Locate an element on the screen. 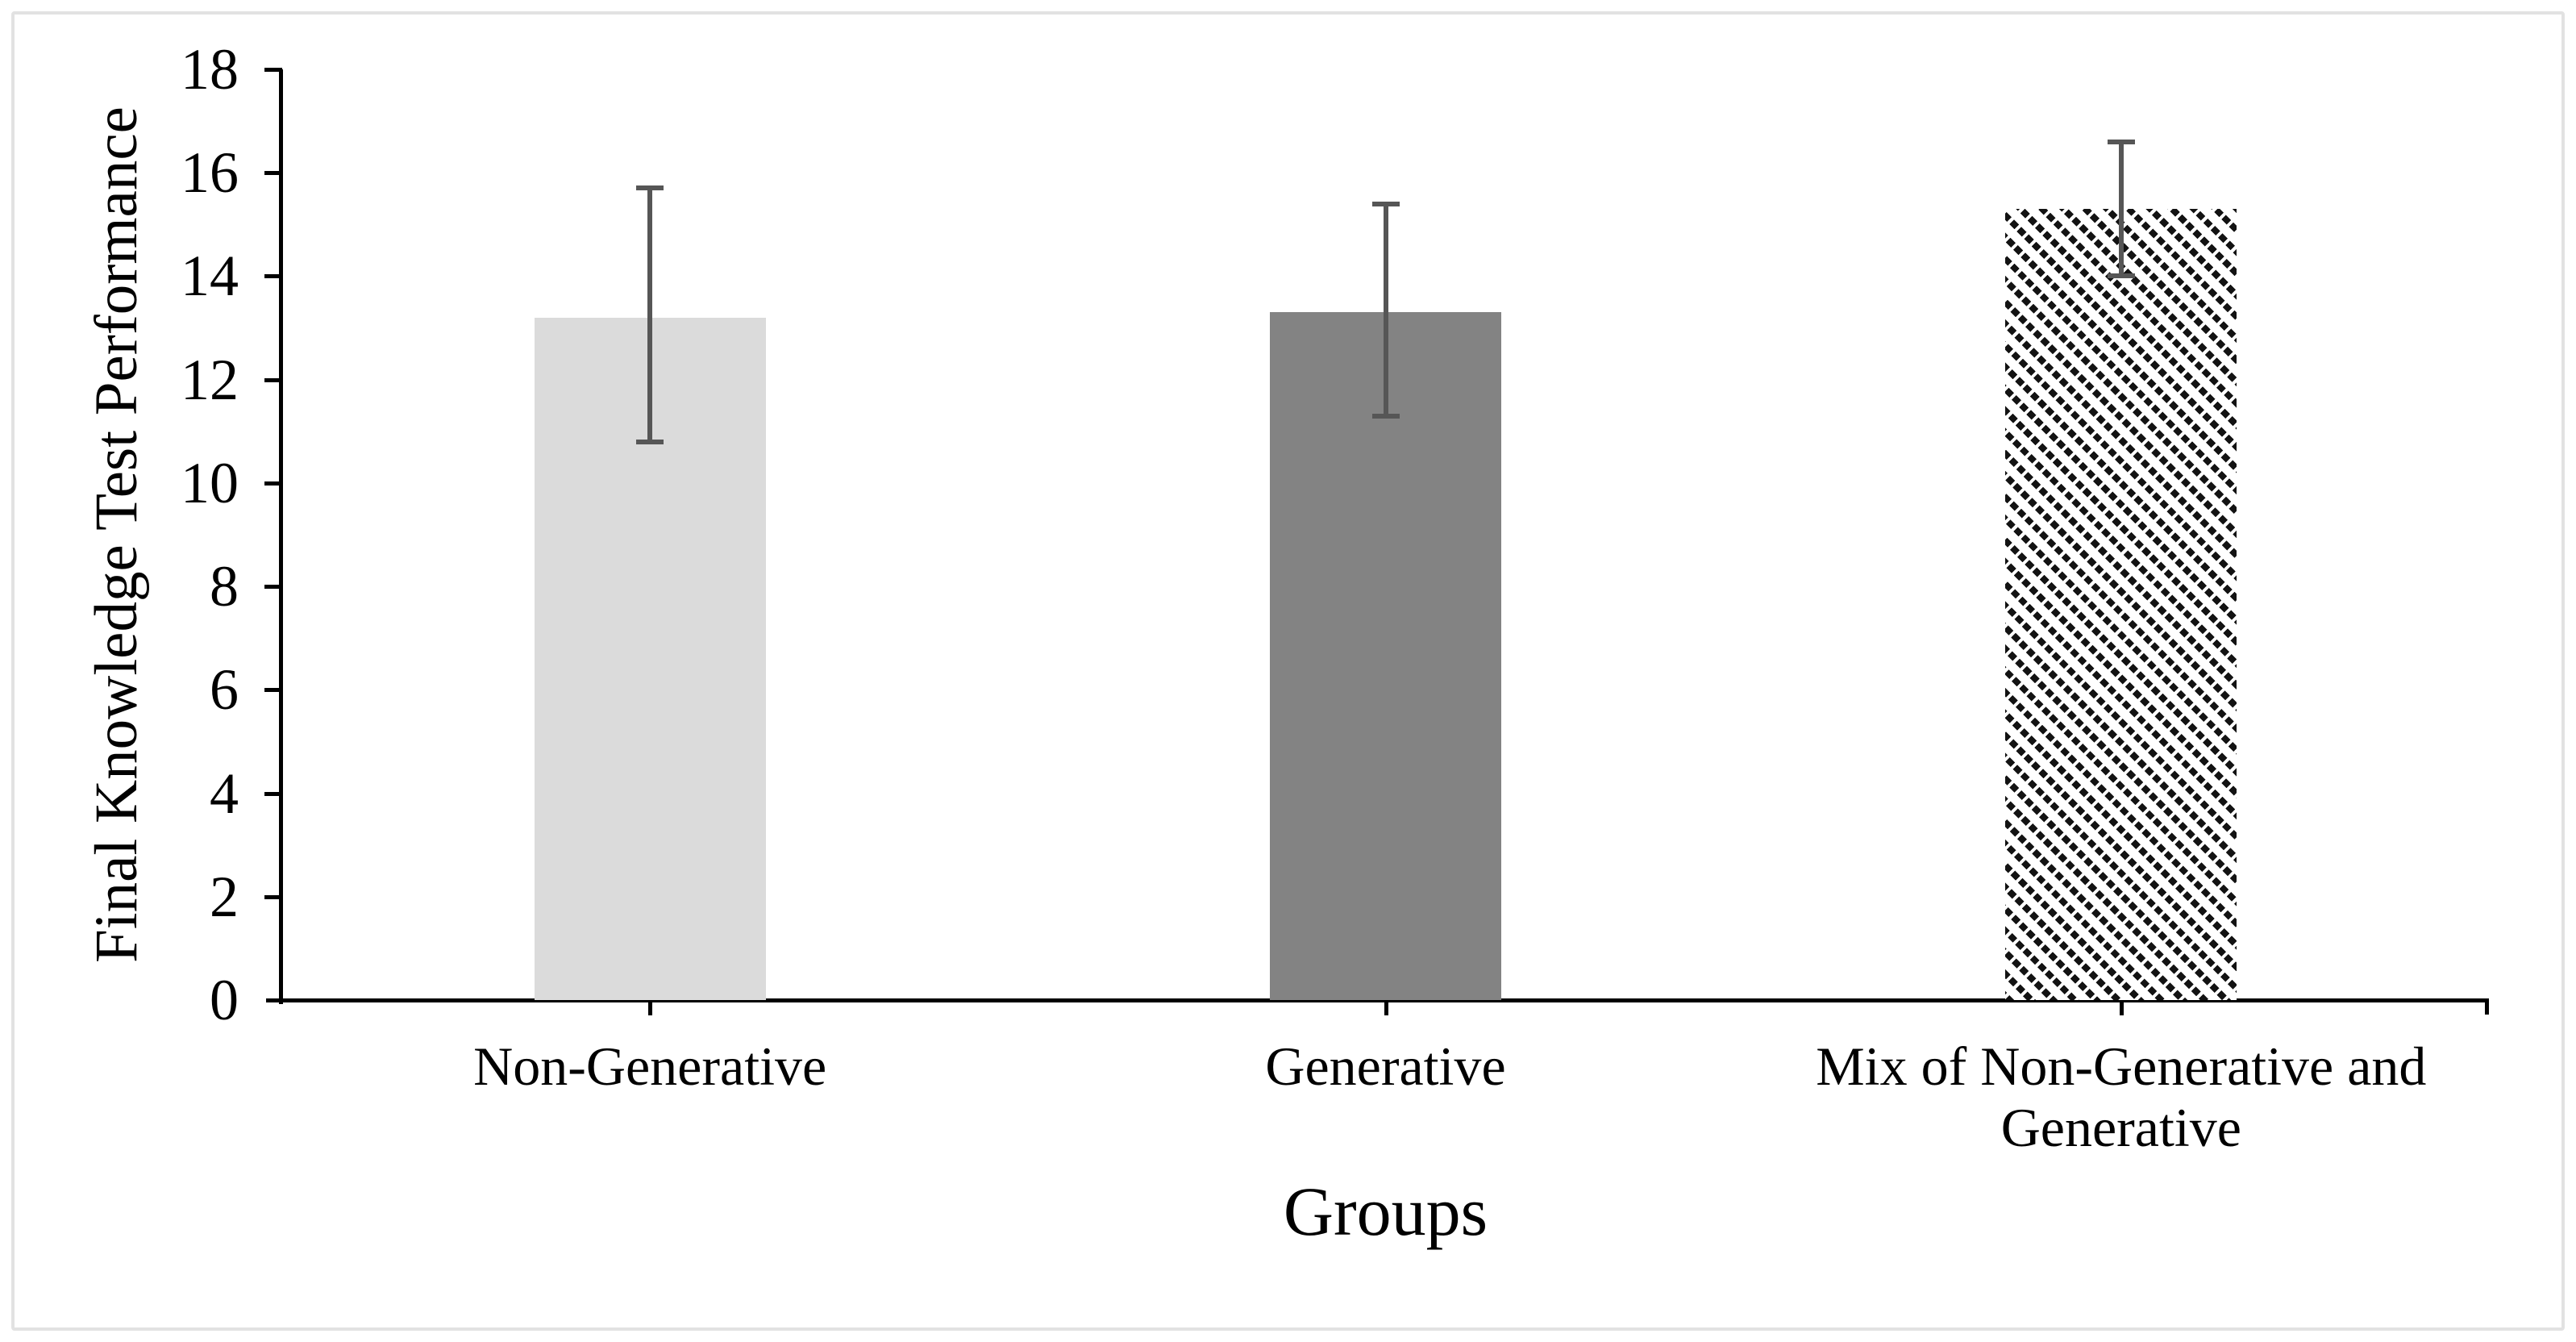 This screenshot has height=1342, width=2576. y-tick-label: 0 is located at coordinates (224, 1000).